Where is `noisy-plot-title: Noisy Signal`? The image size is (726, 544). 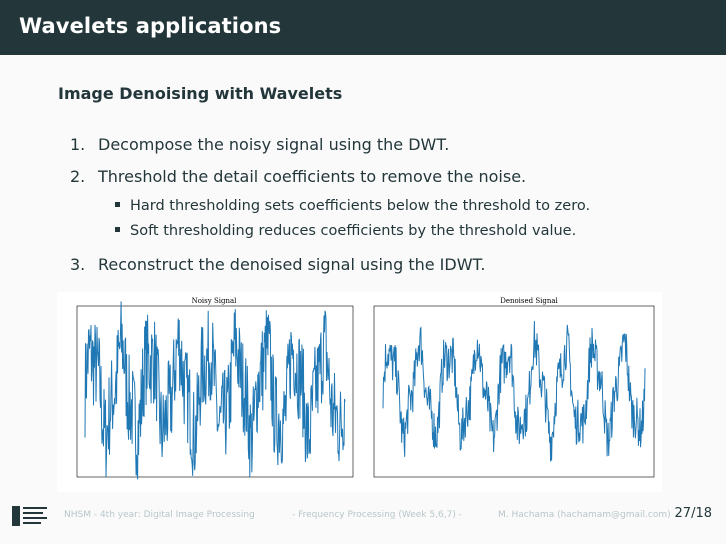 noisy-plot-title: Noisy Signal is located at coordinates (215, 301).